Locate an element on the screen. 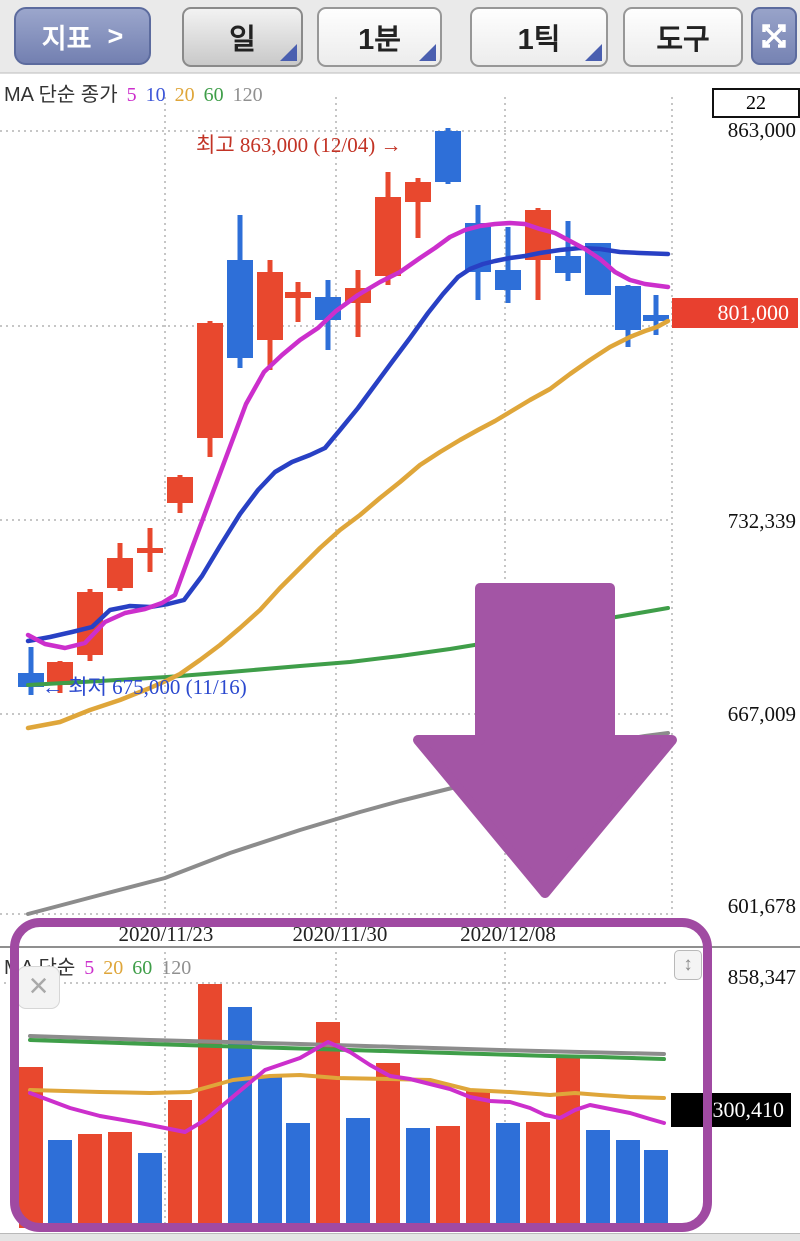 The height and width of the screenshot is (1241, 800). annotation-low: ← 최저 675,000 (11/16) is located at coordinates (144, 687).